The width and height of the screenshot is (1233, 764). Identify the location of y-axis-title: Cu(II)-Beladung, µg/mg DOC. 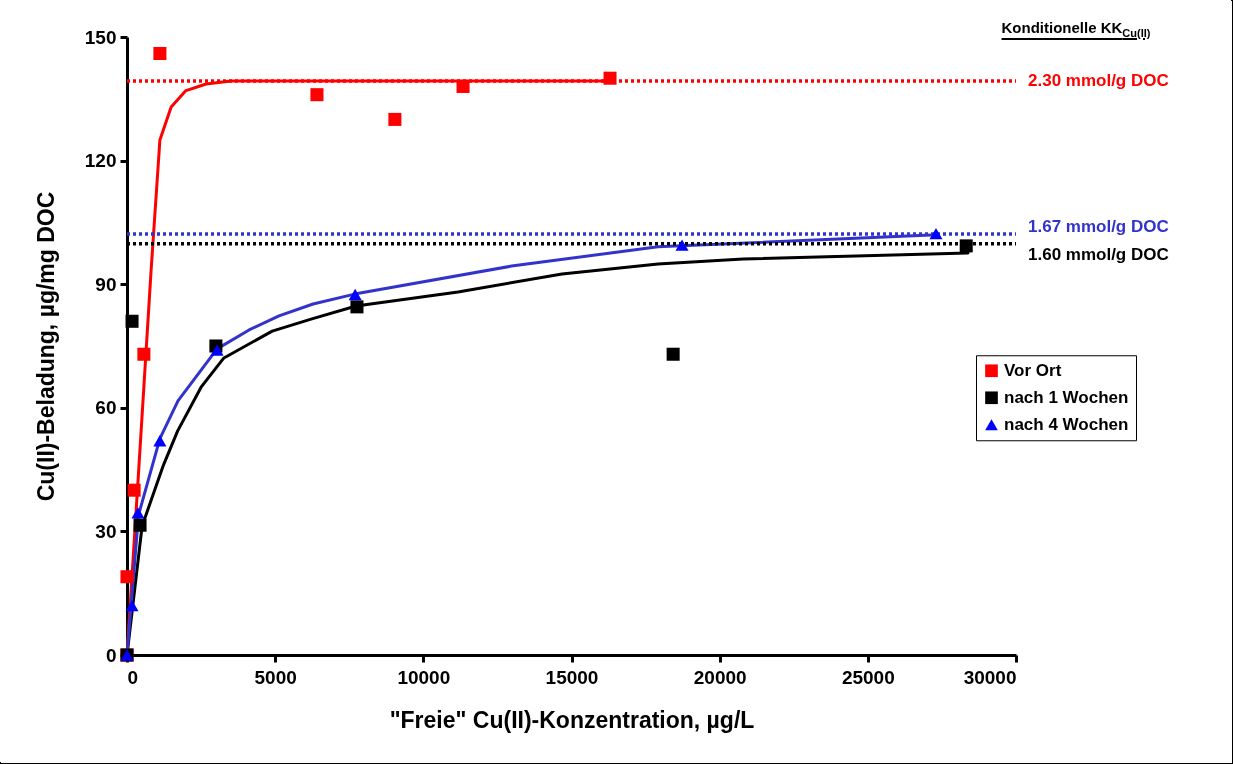
(45, 346).